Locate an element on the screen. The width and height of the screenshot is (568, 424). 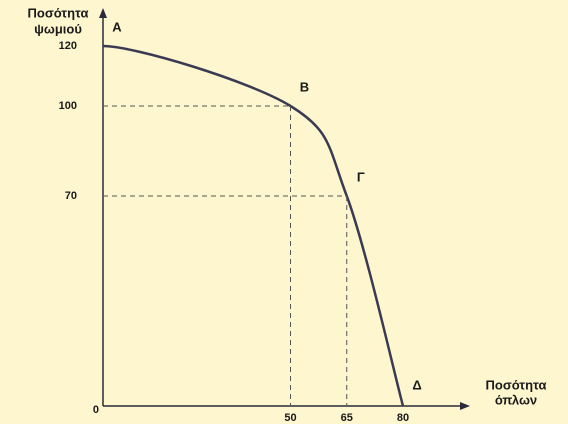
y-tick-label: 100 is located at coordinates (68, 106).